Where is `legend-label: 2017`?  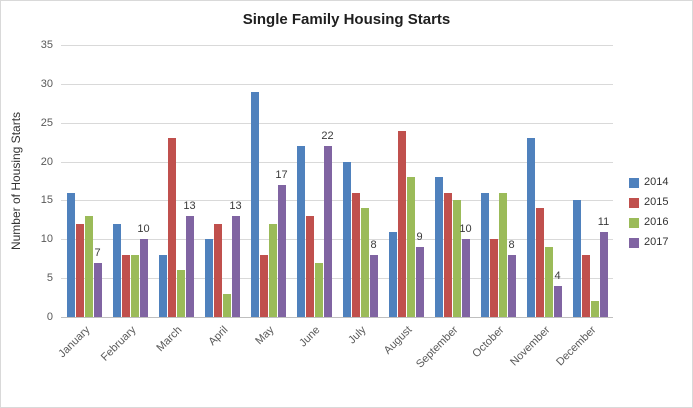
legend-label: 2017 is located at coordinates (656, 242).